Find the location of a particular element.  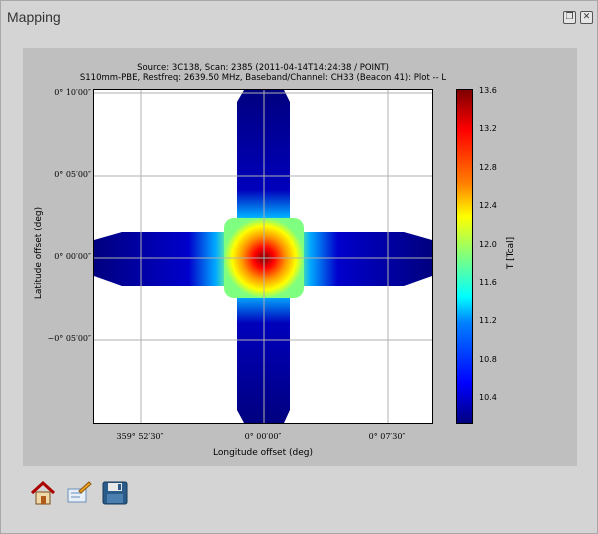

x-tick-label: 0° 00′00″ is located at coordinates (263, 436).